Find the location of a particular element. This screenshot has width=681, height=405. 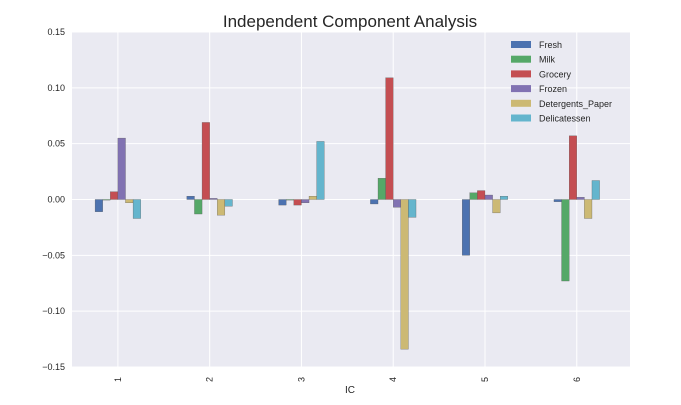

y-tick-label: −0.05 is located at coordinates (53, 255).